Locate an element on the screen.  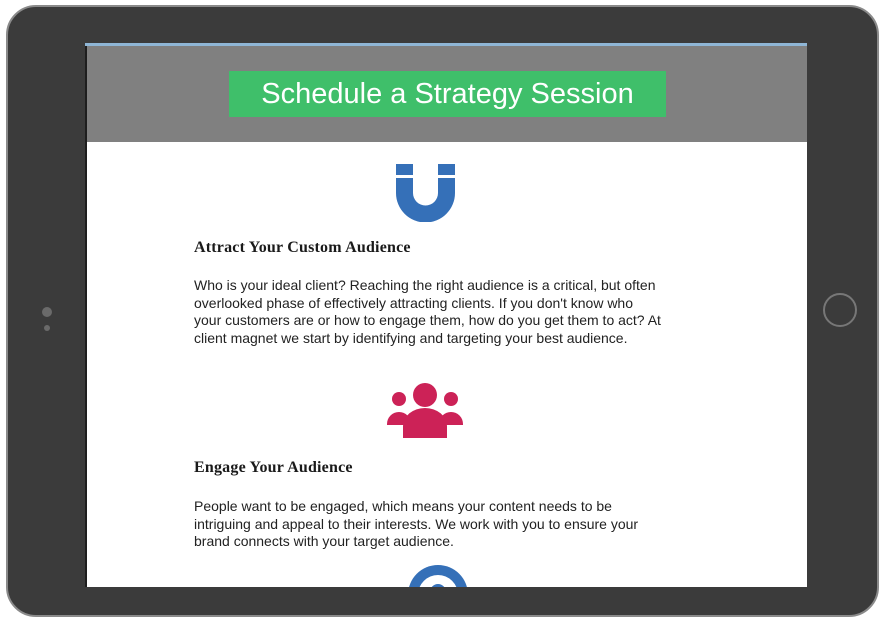
header-banner: Schedule a Strategy Session is located at coordinates (447, 93).